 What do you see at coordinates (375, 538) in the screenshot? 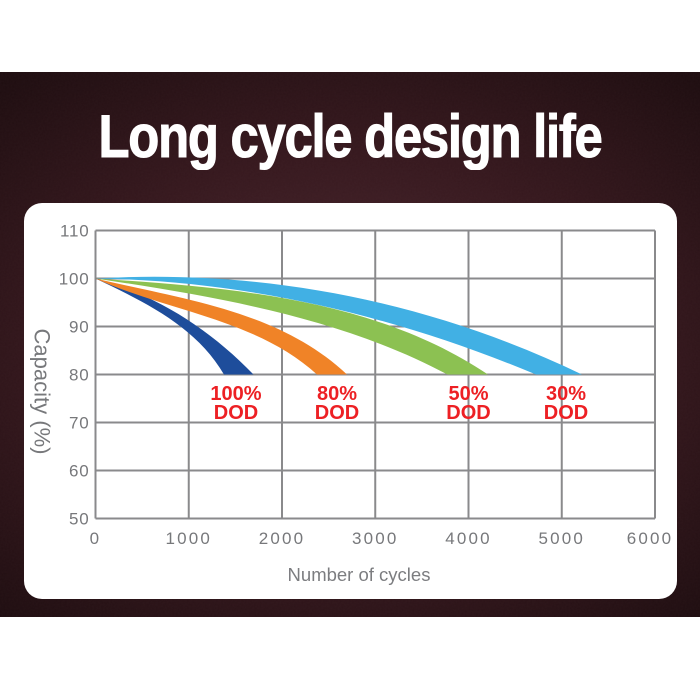
I see `svg-text: 3000` at bounding box center [375, 538].